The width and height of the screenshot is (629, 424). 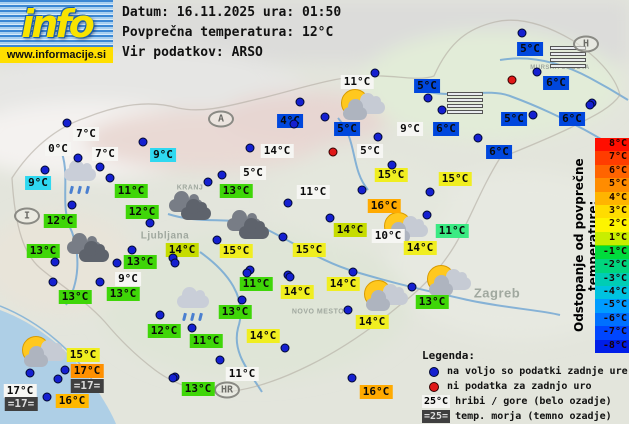 What do you see at coordinates (190, 188) in the screenshot?
I see `city-label: KRANJ` at bounding box center [190, 188].